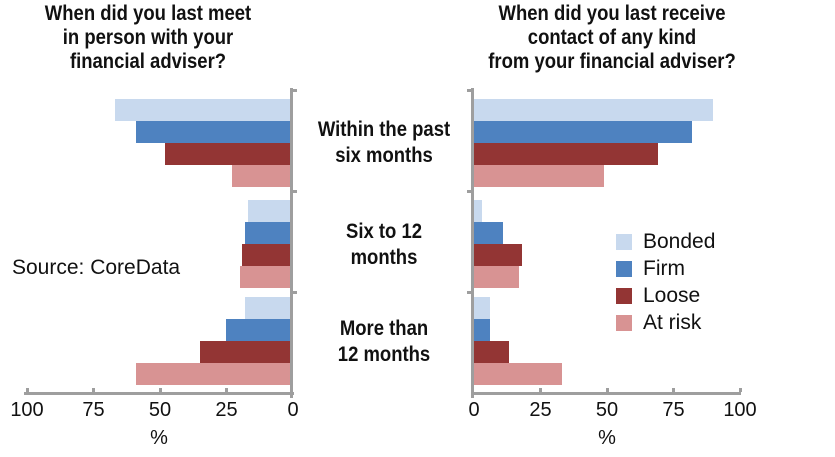 Image resolution: width=835 pixels, height=457 pixels. Describe the element at coordinates (606, 393) in the screenshot. I see `right-chart-x-axis` at that location.